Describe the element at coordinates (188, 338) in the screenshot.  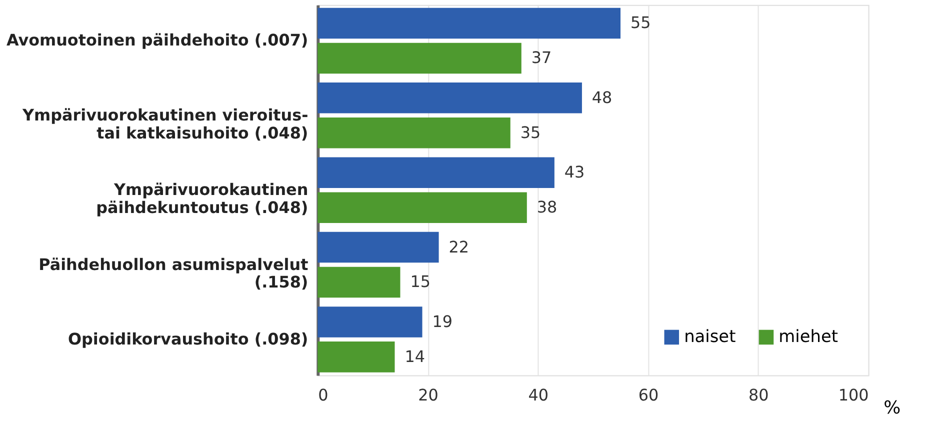
I see `y-tick-label: Opioidikorvaushoito (.098)` at that location.